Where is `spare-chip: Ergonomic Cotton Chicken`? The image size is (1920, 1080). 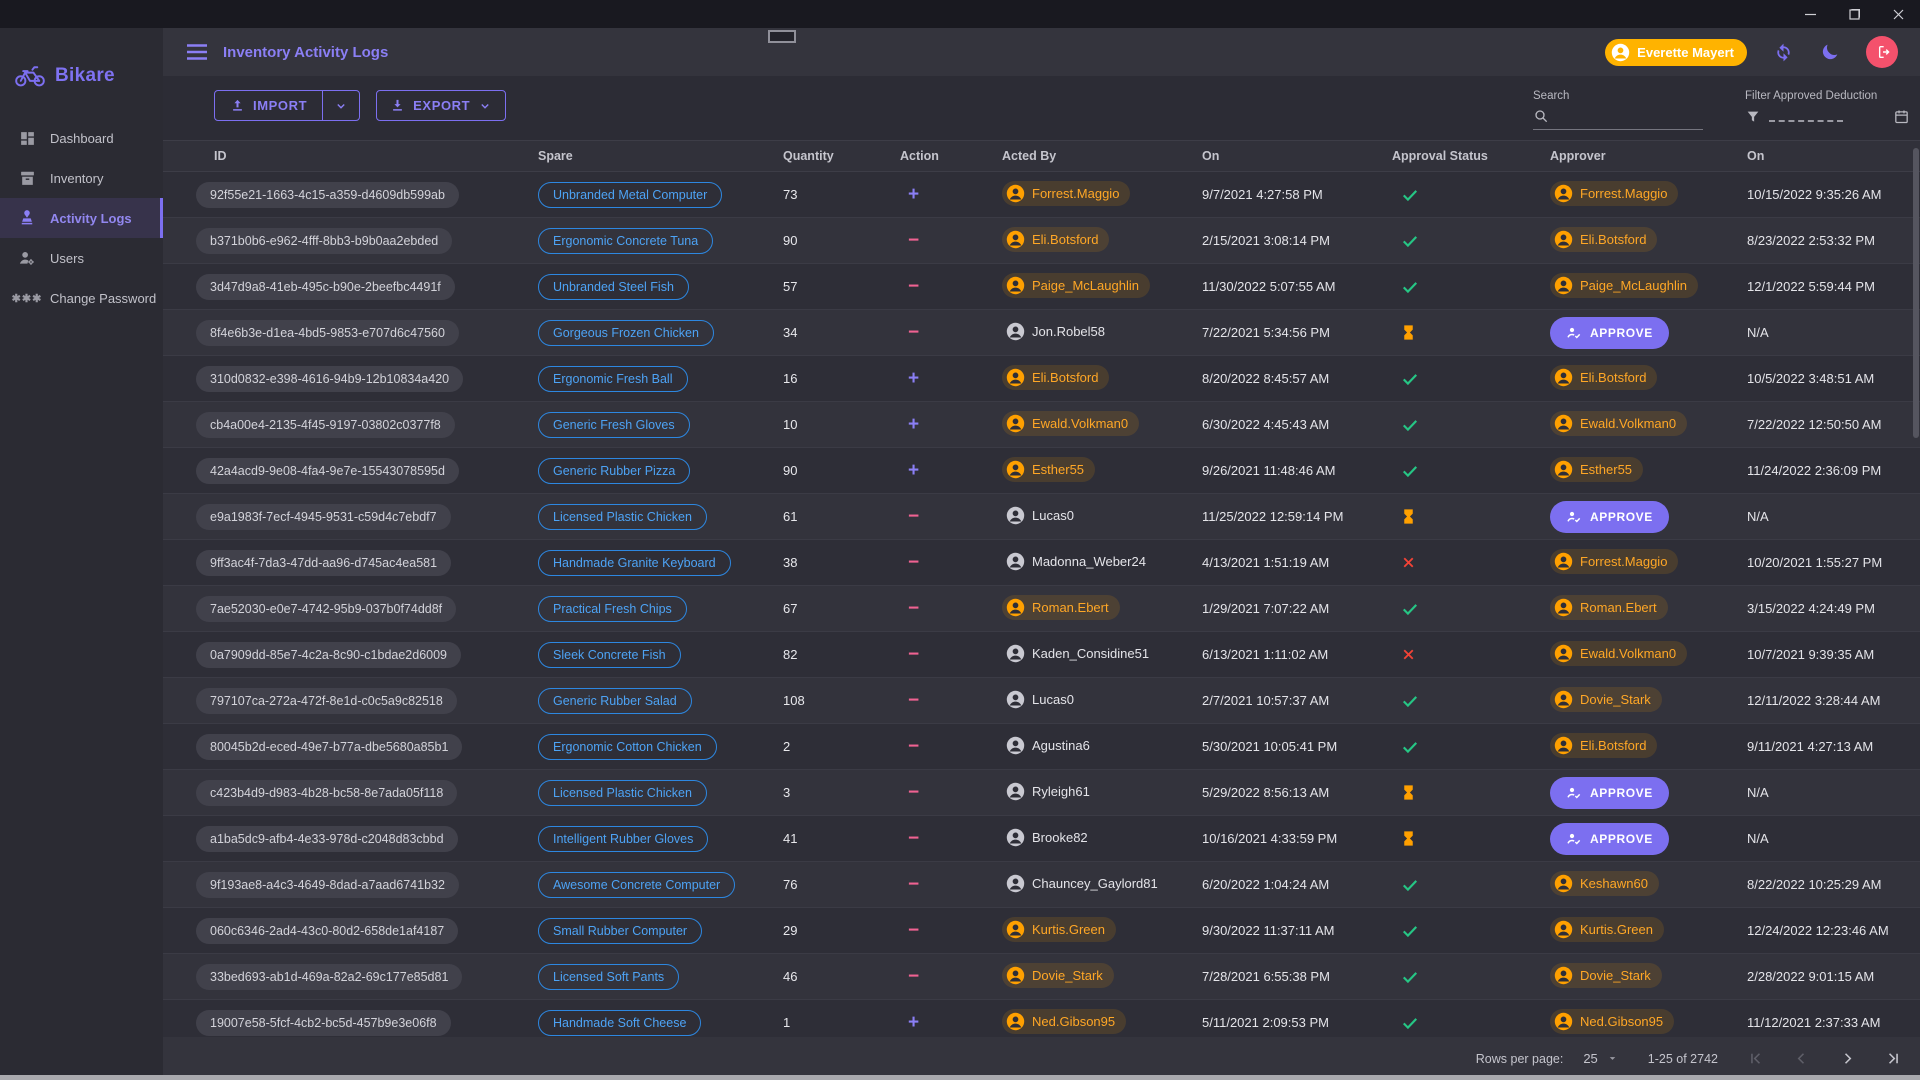
spare-chip: Ergonomic Cotton Chicken is located at coordinates (627, 746).